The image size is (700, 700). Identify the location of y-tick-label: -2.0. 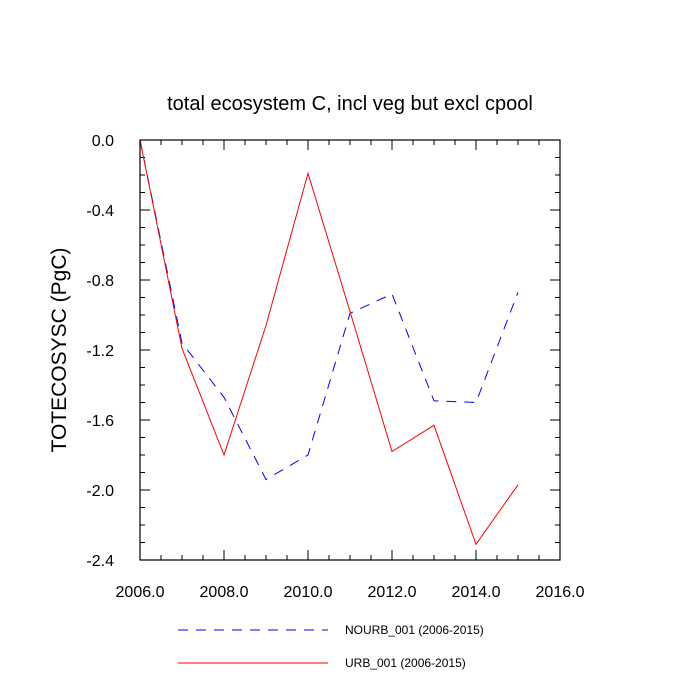
(100, 491).